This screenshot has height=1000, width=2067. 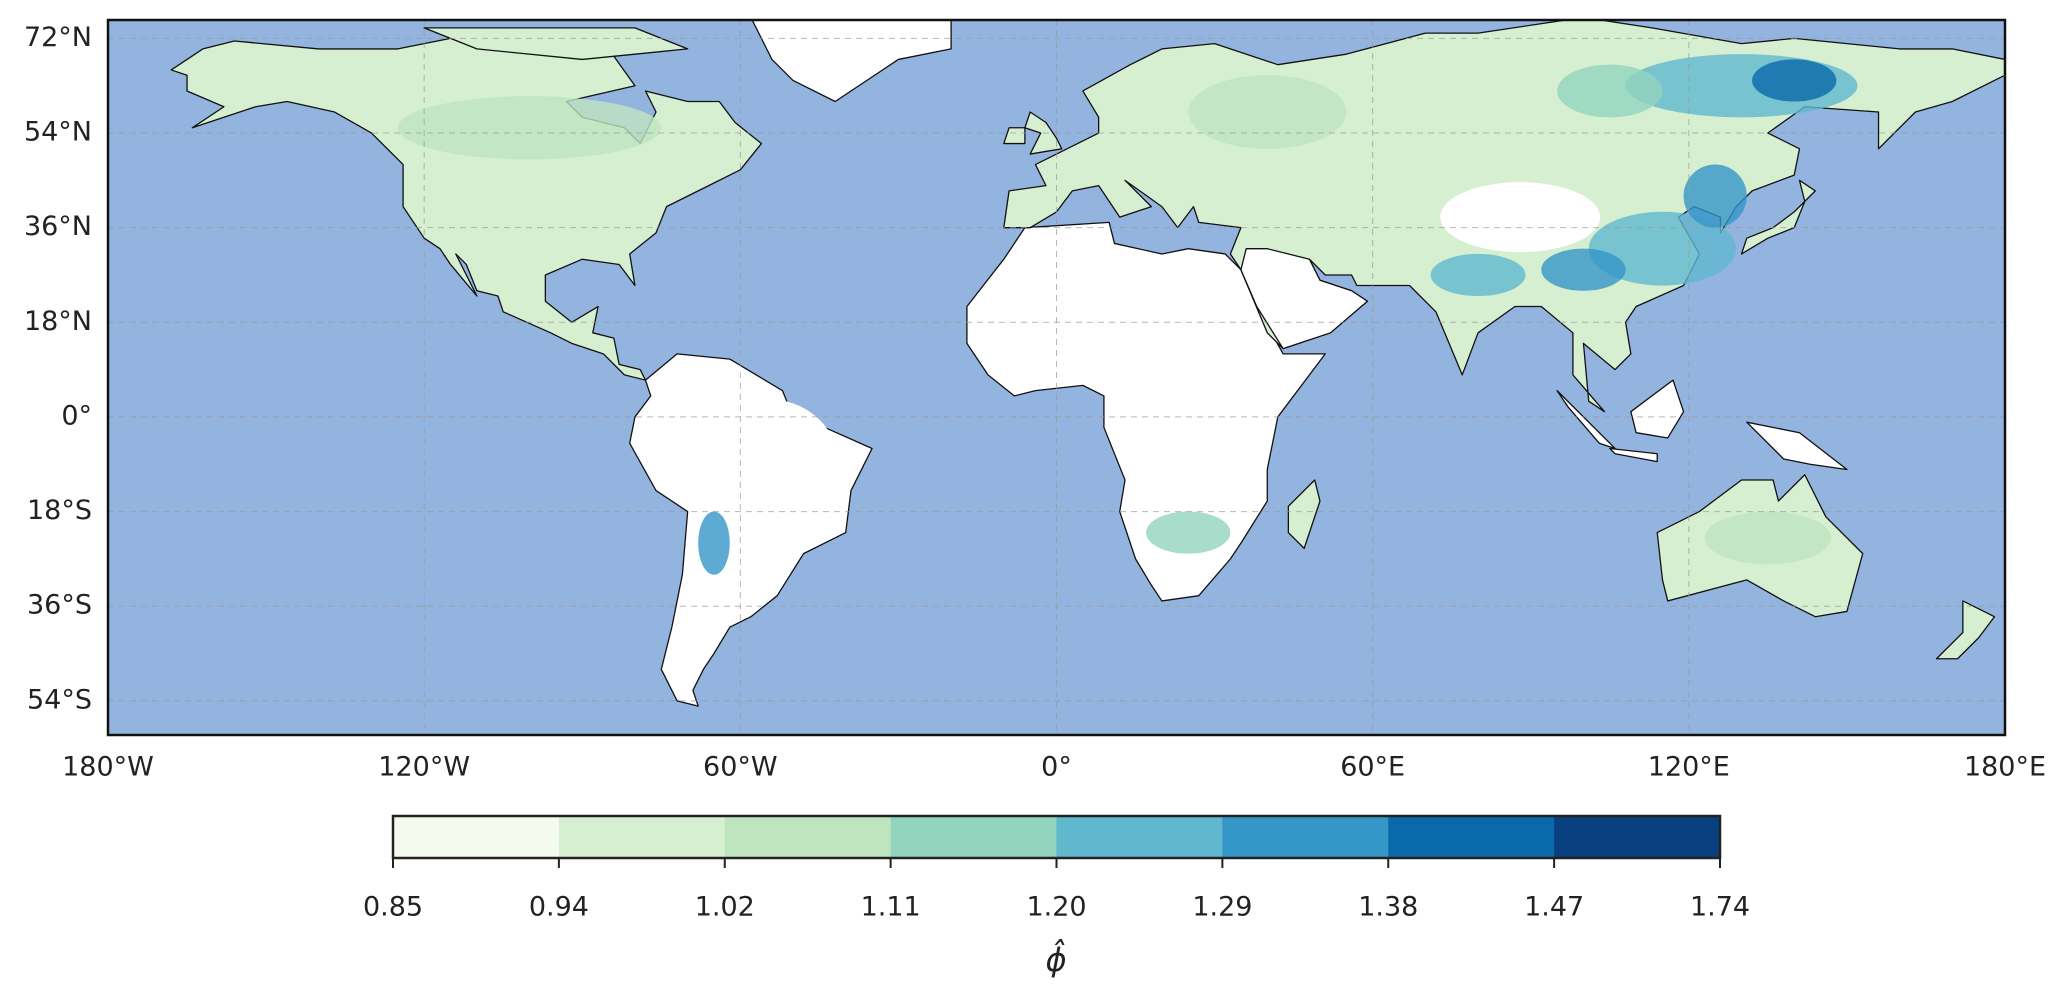 What do you see at coordinates (59, 510) in the screenshot?
I see `y-tick-label: 18°S` at bounding box center [59, 510].